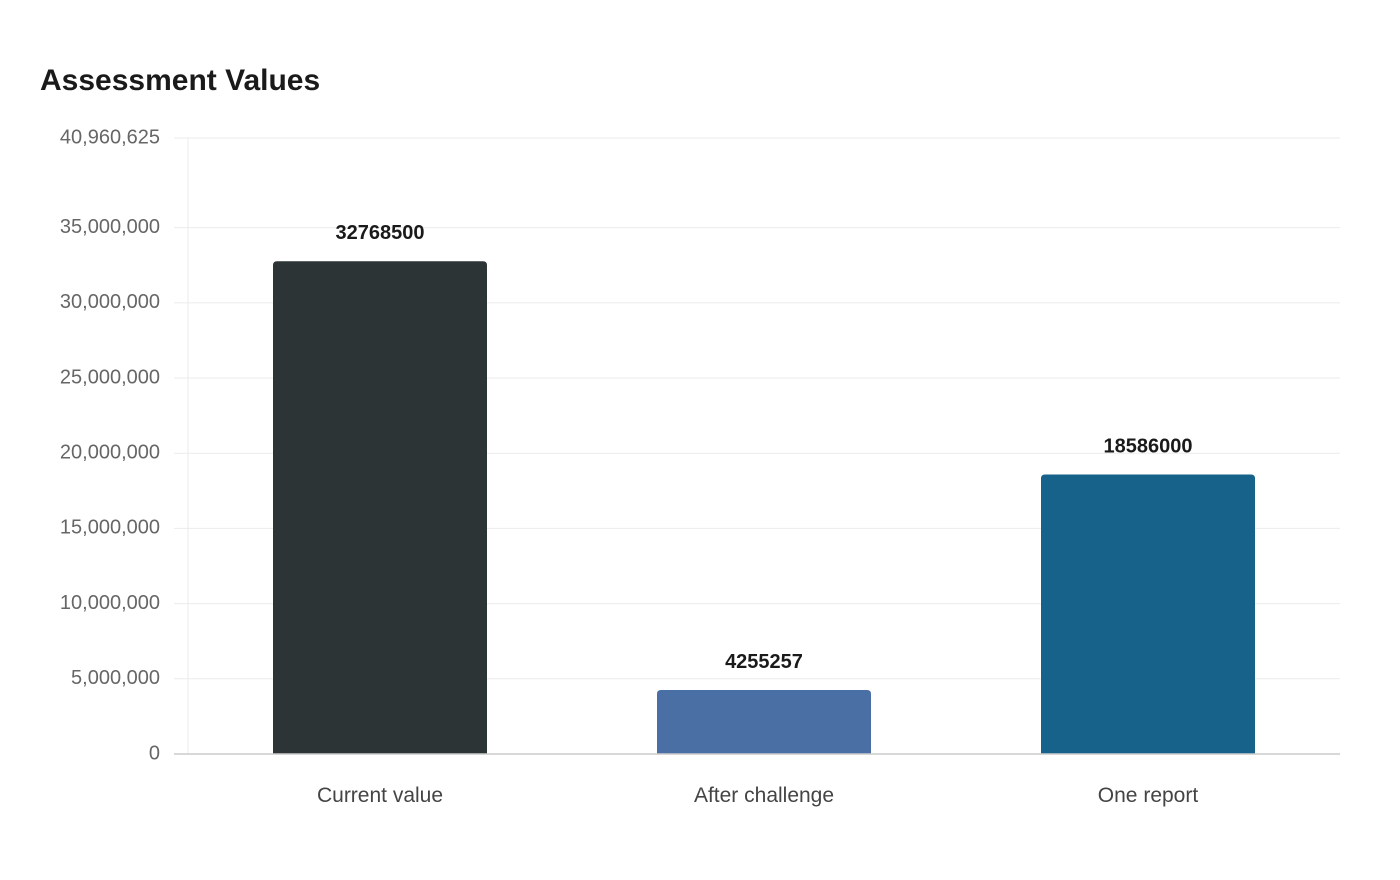 The width and height of the screenshot is (1400, 880). What do you see at coordinates (180, 80) in the screenshot?
I see `chart-title: Assessment Values` at bounding box center [180, 80].